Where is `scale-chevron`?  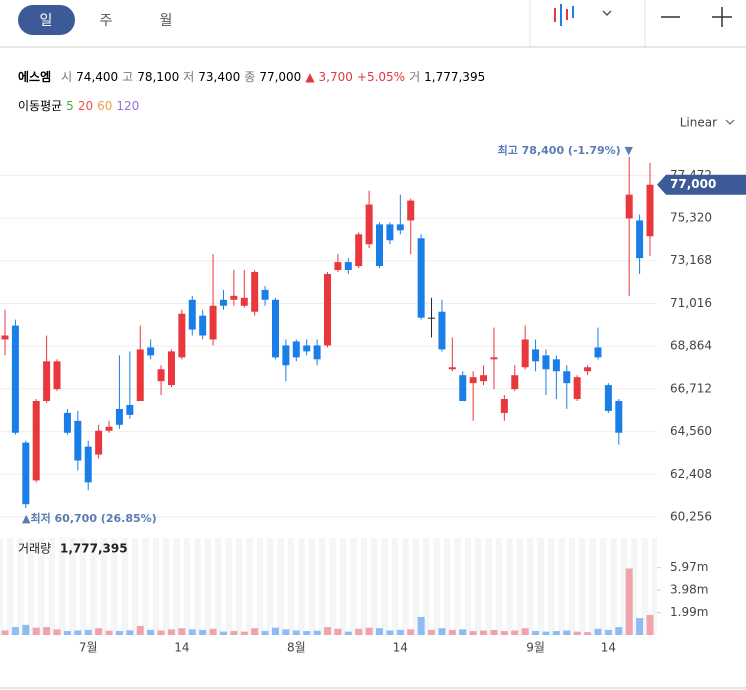
scale-chevron is located at coordinates (730, 122).